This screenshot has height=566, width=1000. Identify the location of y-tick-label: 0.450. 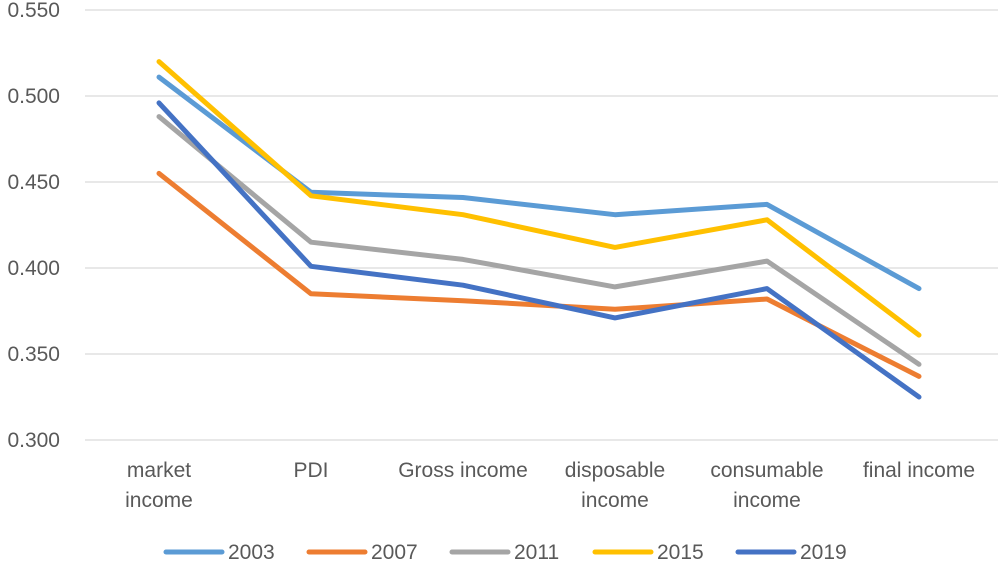
(33, 182).